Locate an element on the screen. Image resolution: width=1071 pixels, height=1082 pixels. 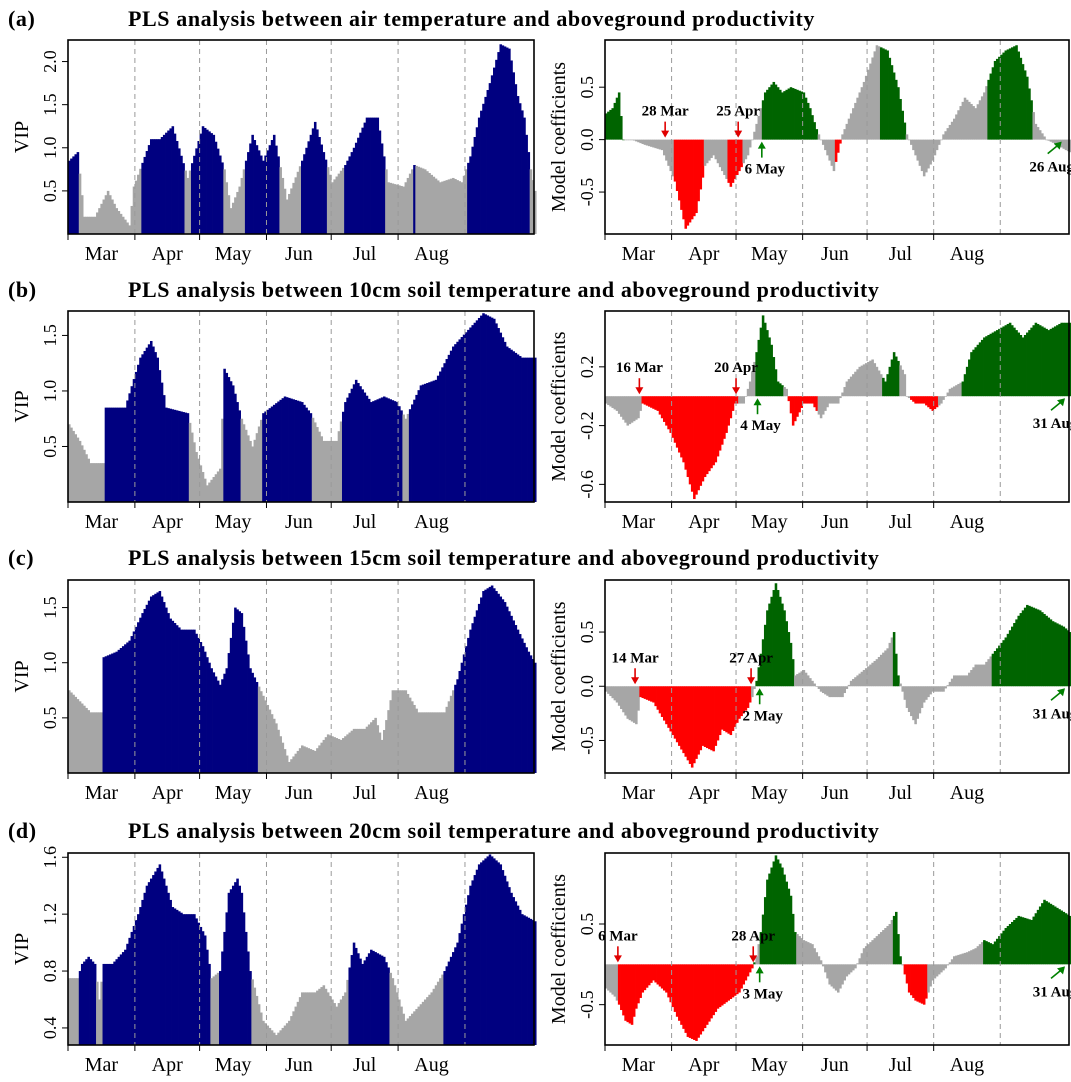
date-label: 4 May is located at coordinates (760, 426).